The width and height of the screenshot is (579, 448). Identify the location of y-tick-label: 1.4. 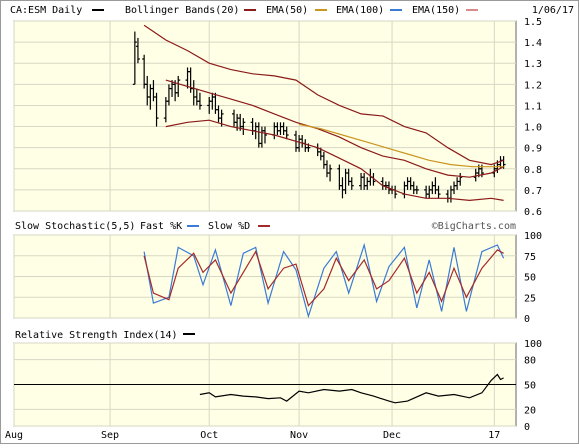
(533, 43).